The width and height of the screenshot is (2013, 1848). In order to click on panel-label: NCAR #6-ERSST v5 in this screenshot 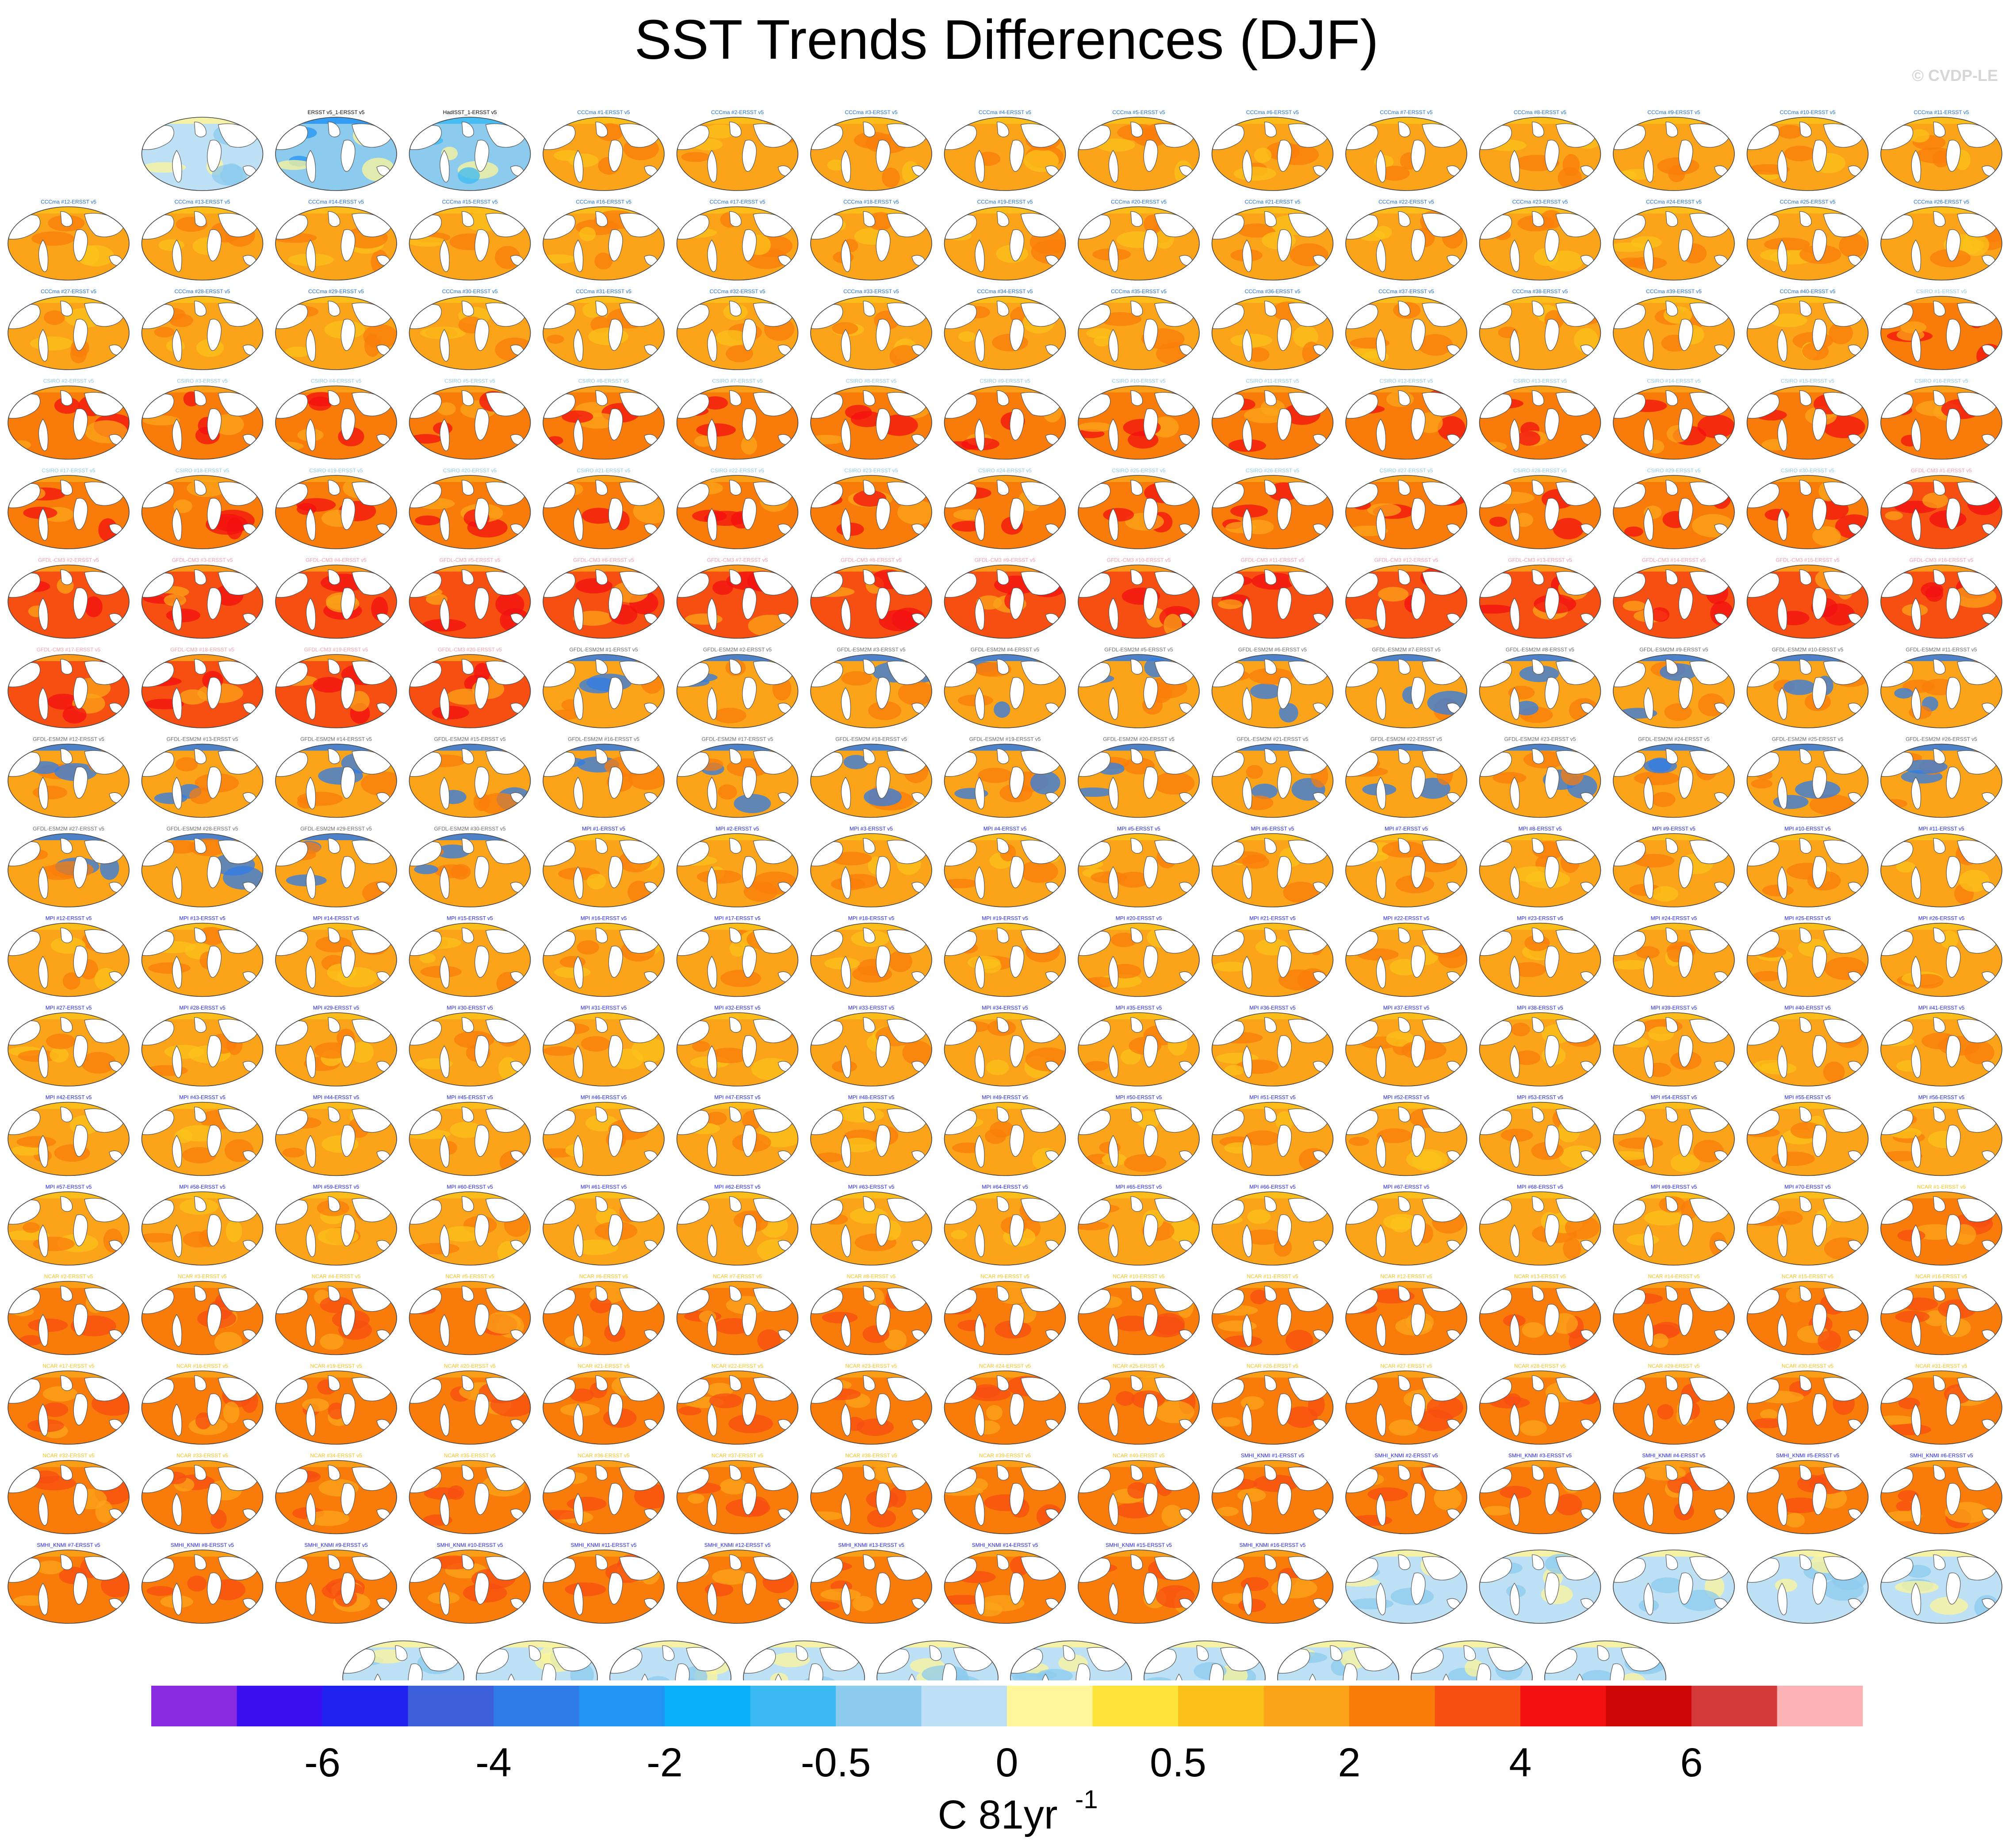, I will do `click(603, 1277)`.